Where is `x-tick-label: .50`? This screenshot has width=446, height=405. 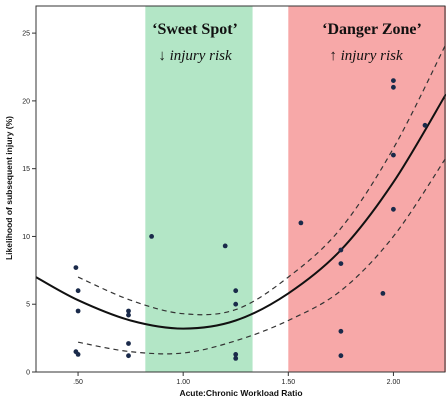 x-tick-label: .50 is located at coordinates (78, 382).